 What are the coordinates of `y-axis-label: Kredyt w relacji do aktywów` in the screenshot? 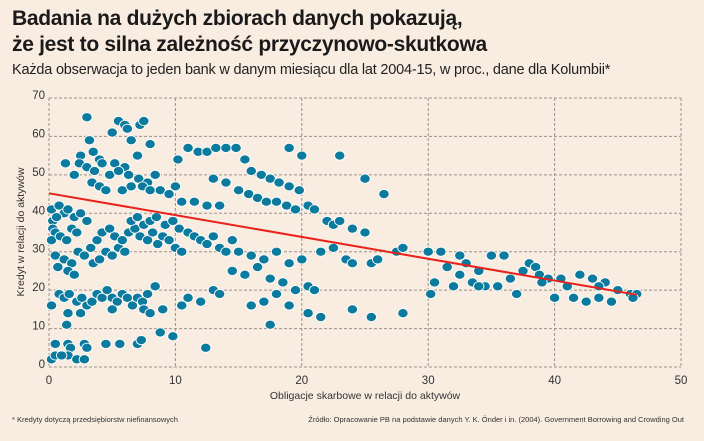 It's located at (21, 231).